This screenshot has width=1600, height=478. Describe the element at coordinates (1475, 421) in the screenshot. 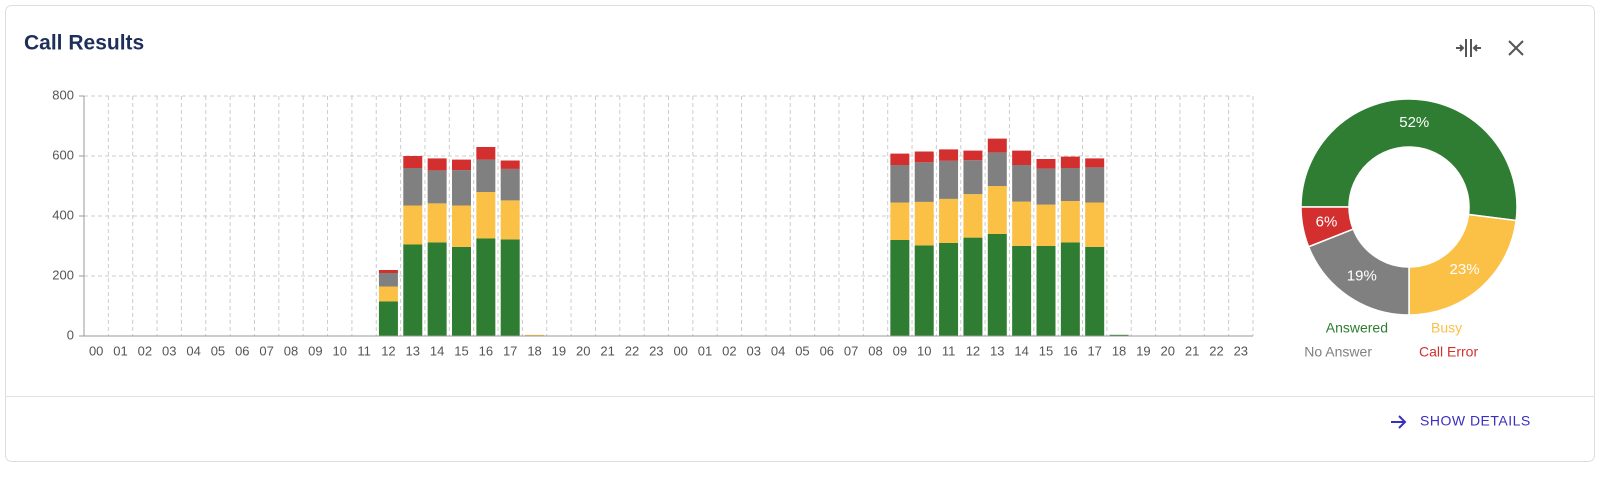

I see `show-details-link: SHOW DETAILS` at that location.